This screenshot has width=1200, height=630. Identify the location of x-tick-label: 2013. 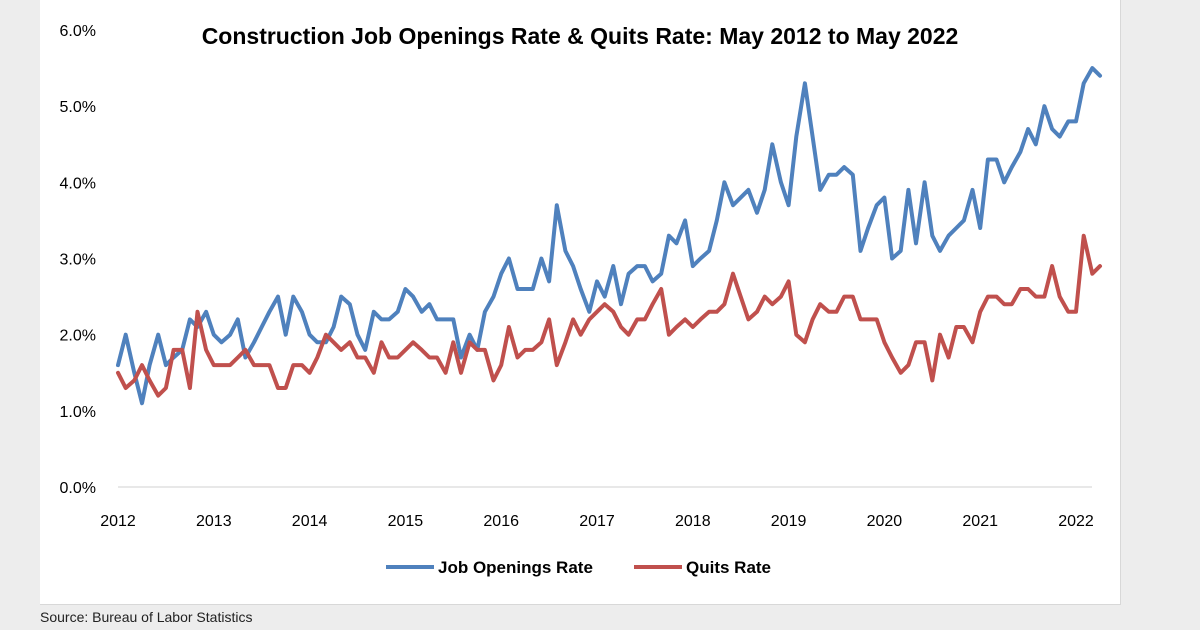
(214, 521).